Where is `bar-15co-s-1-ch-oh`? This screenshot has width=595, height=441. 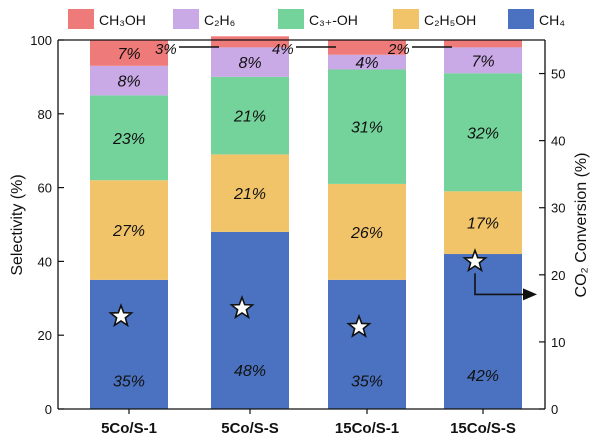 bar-15co-s-1-ch-oh is located at coordinates (367, 47).